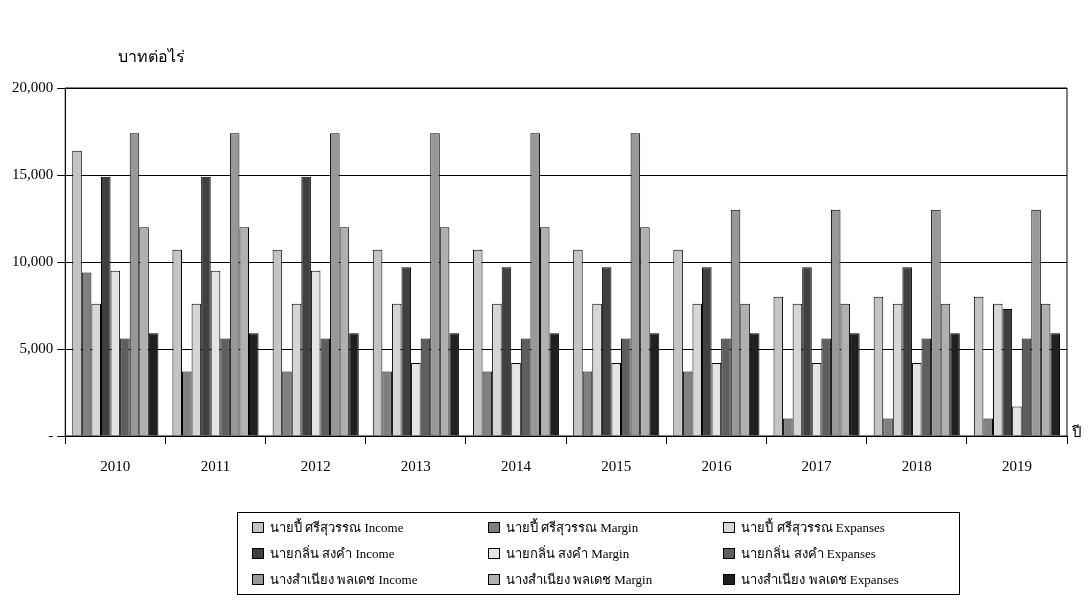  I want to click on legend-label: นายกลิ่น สงคำ Income, so click(332, 553).